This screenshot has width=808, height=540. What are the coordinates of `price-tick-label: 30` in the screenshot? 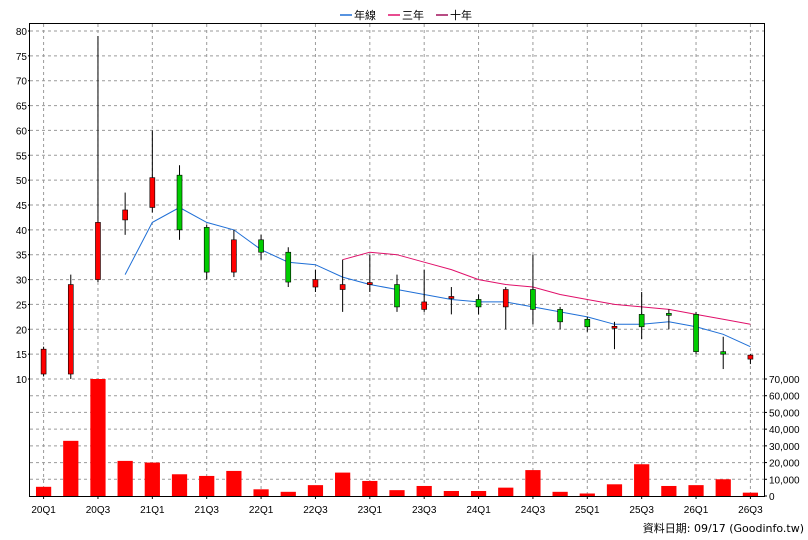 It's located at (22, 281).